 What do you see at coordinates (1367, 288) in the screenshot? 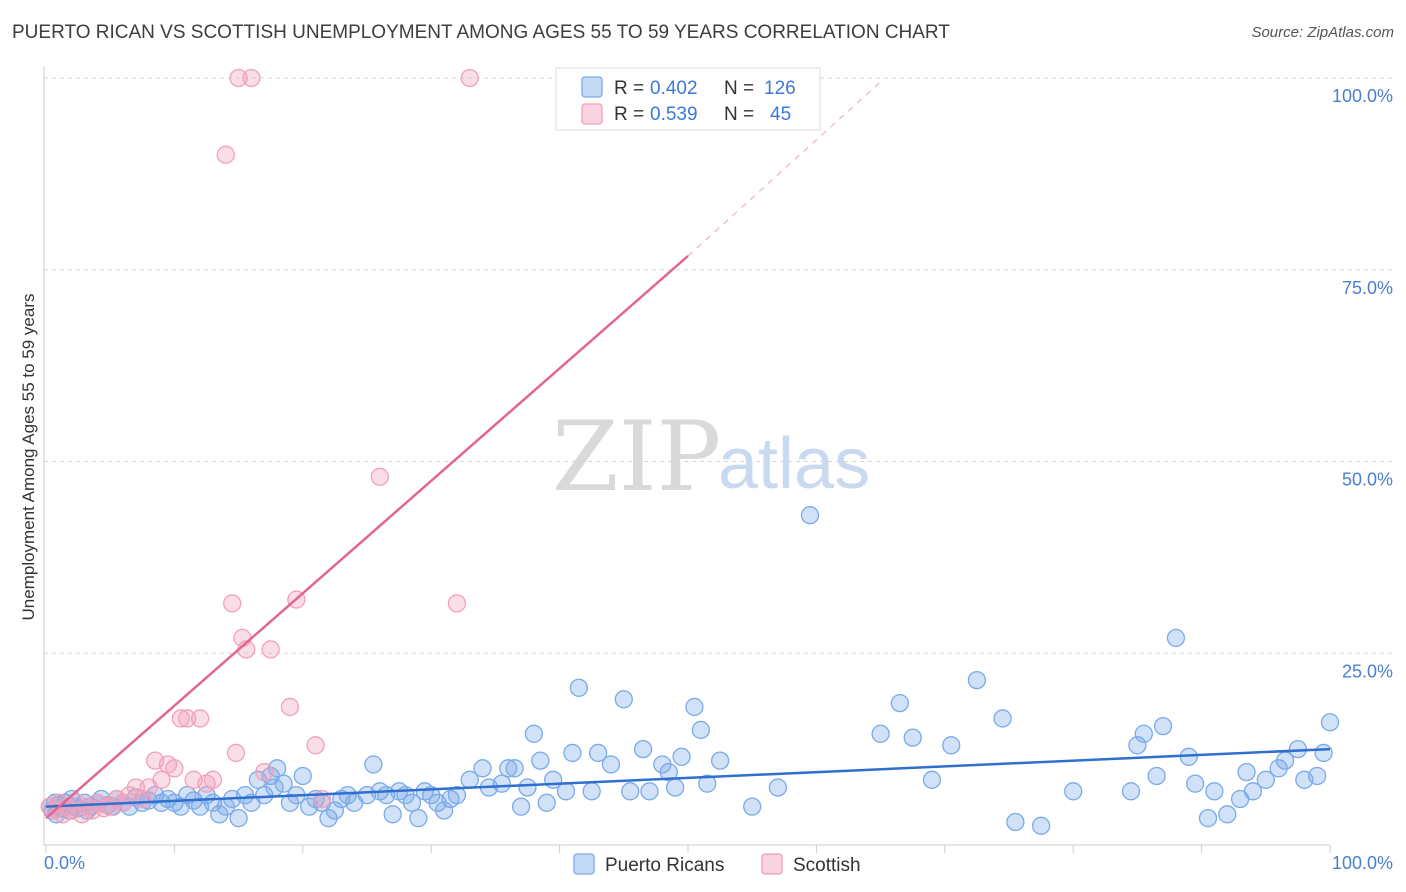
I see `y-tick-label: 75.0%` at bounding box center [1367, 288].